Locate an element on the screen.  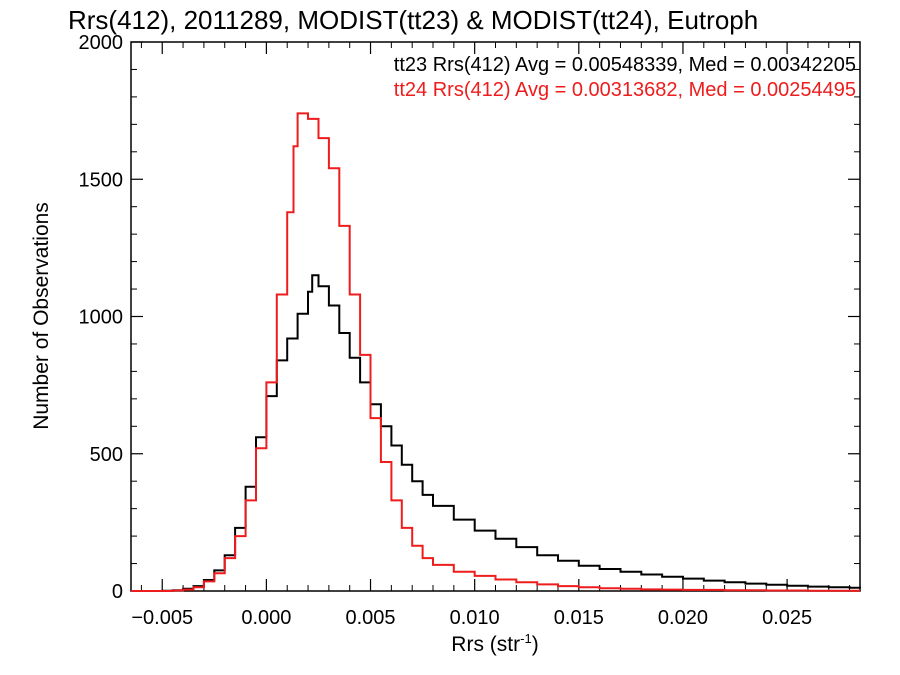
y-tick-label: 1500 is located at coordinates (101, 180).